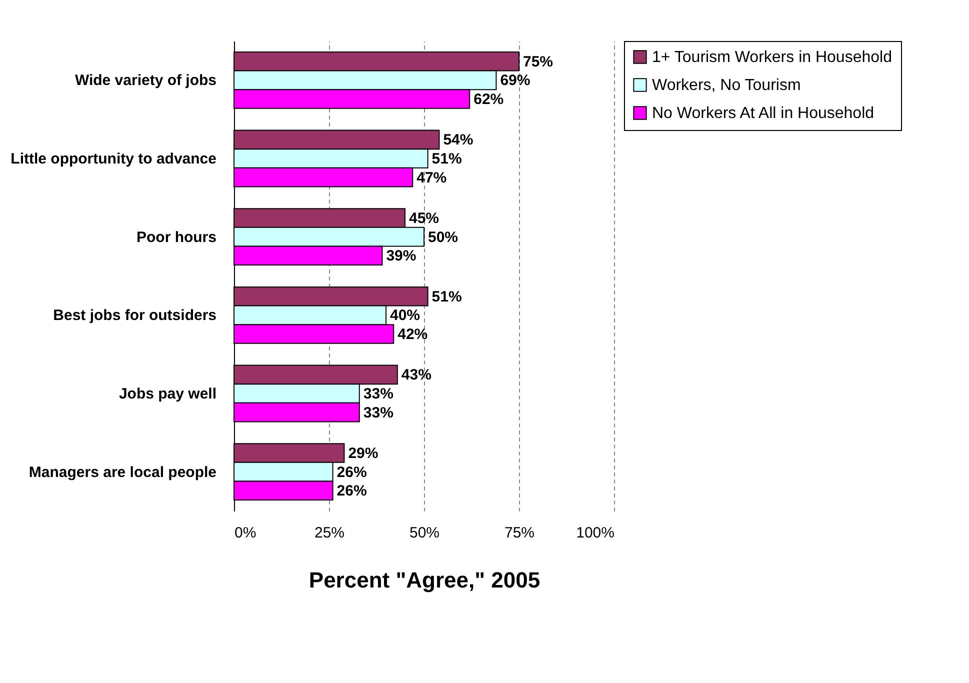 This screenshot has height=683, width=969. What do you see at coordinates (329, 533) in the screenshot?
I see `x-tick-label: 25%` at bounding box center [329, 533].